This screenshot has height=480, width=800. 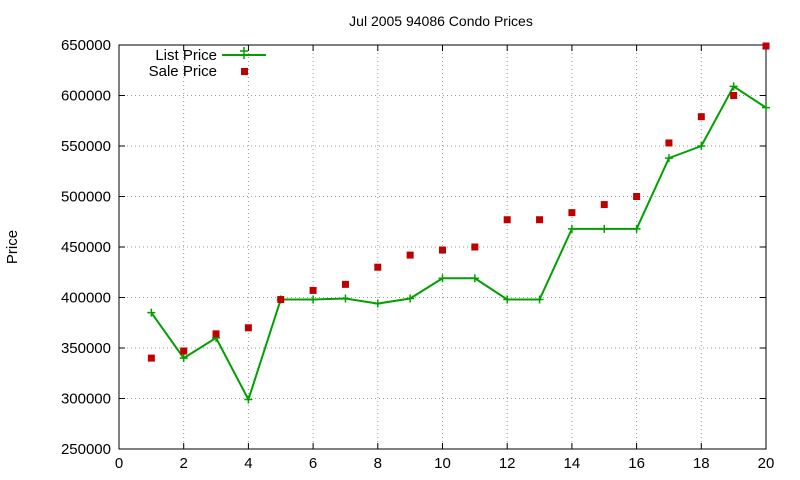 What do you see at coordinates (86, 449) in the screenshot?
I see `y-tick-label: 250000` at bounding box center [86, 449].